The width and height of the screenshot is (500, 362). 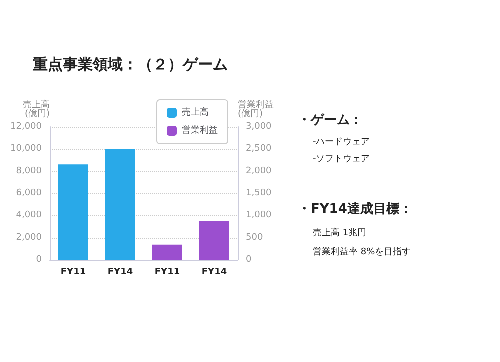 What do you see at coordinates (259, 215) in the screenshot?
I see `y2-tick-label: 1,000` at bounding box center [259, 215].